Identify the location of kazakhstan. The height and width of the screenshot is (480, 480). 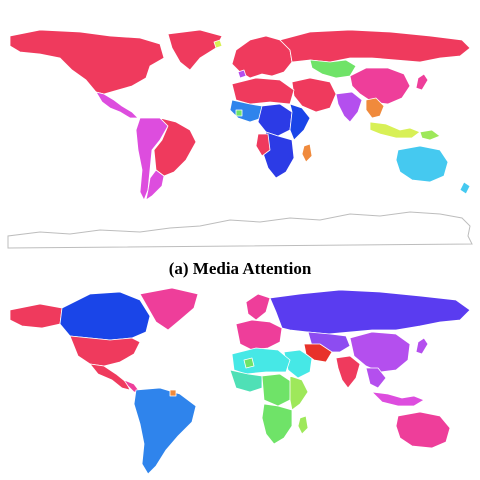
(333, 69).